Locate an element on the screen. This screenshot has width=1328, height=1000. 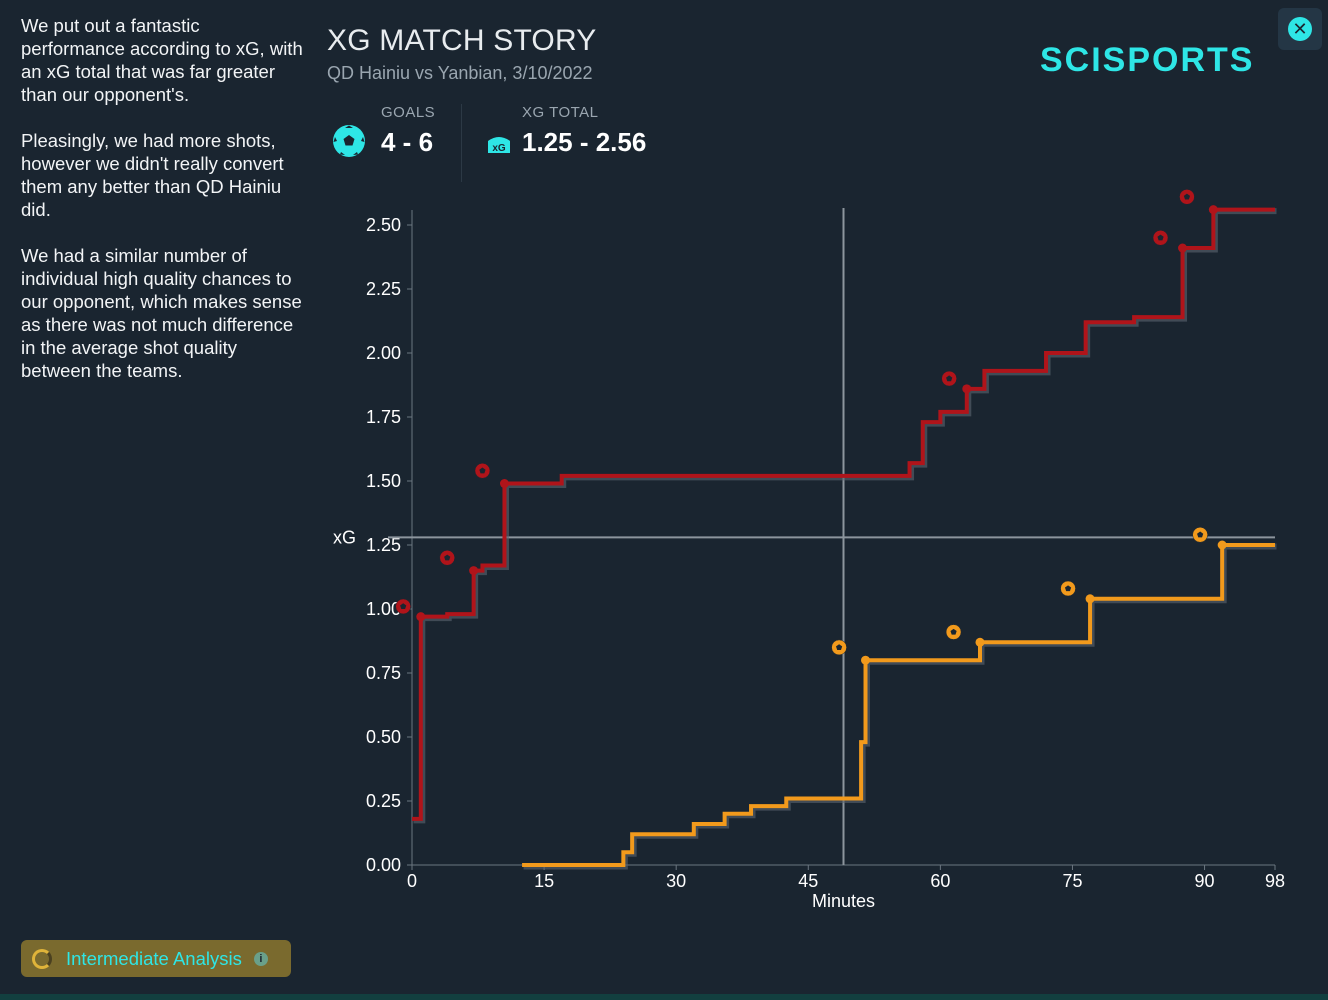
stat-divider is located at coordinates (461, 143).